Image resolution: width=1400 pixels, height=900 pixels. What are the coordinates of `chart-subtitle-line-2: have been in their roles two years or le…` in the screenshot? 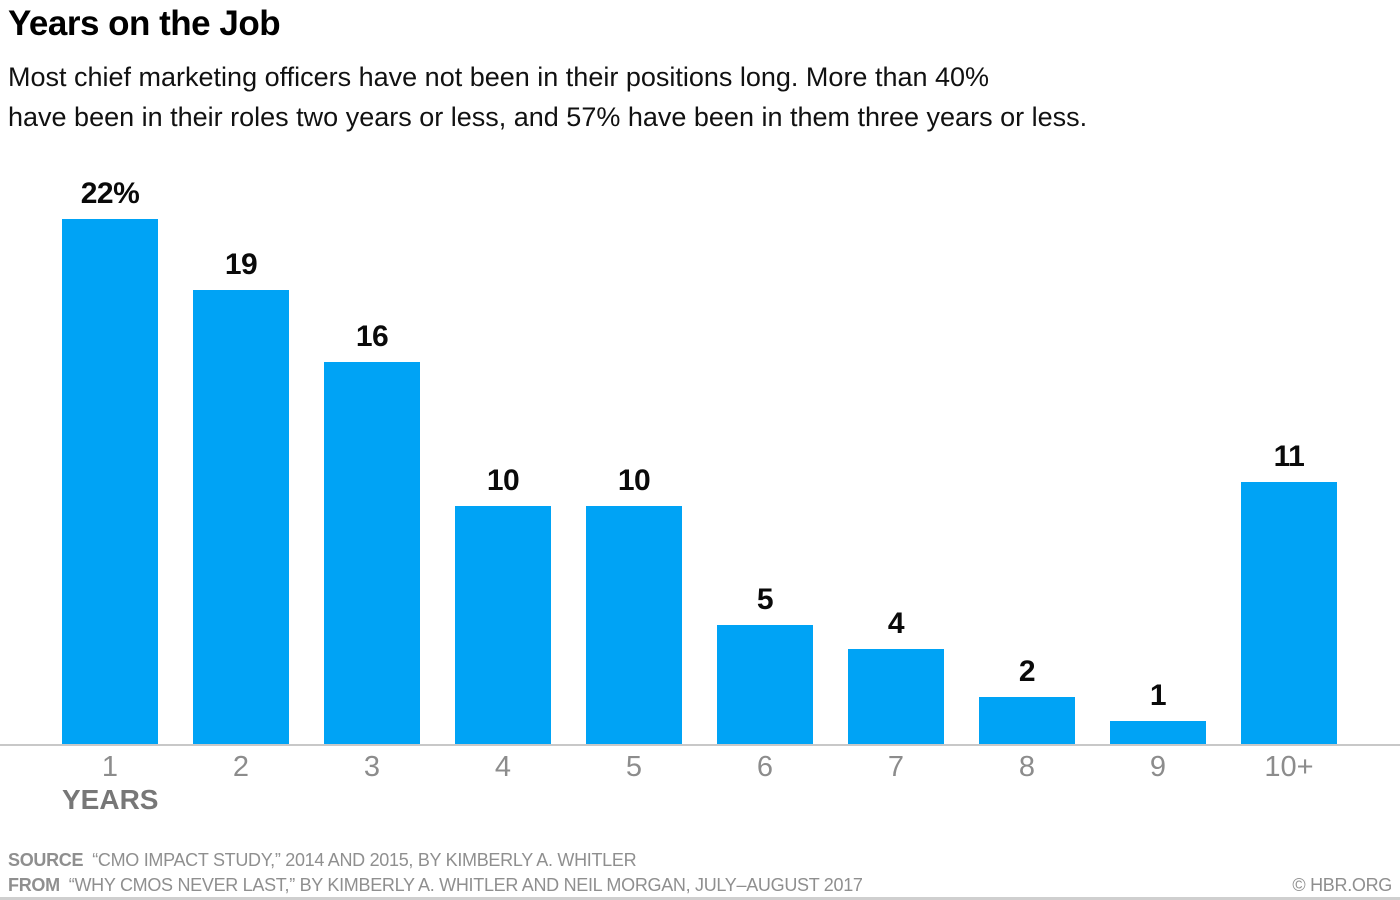 It's located at (548, 117).